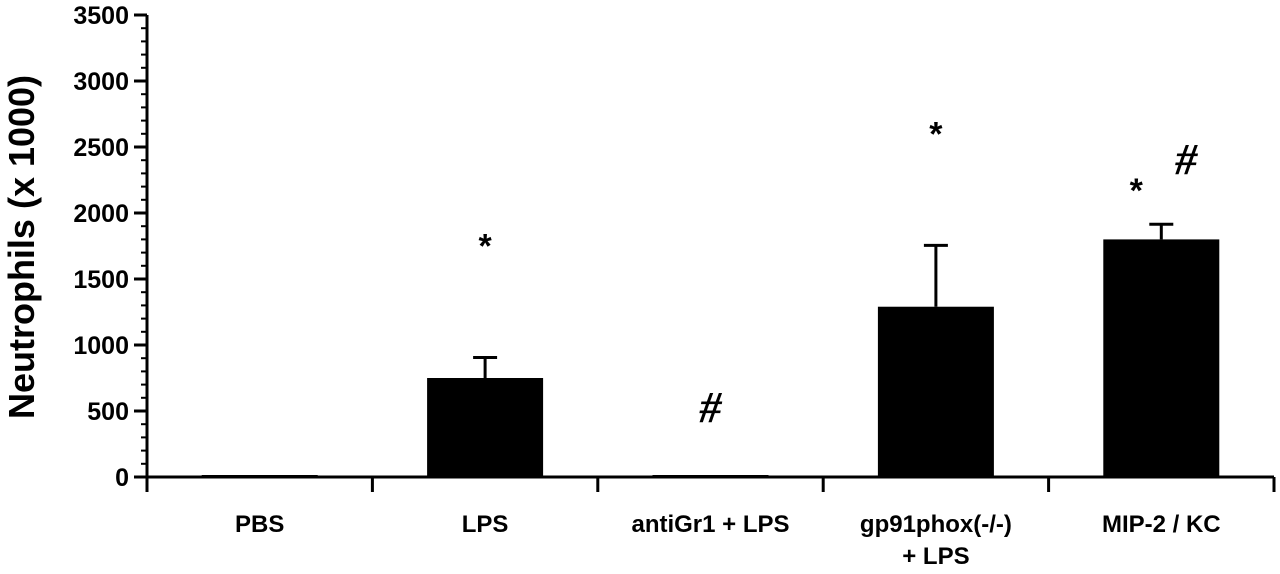 The image size is (1280, 574). What do you see at coordinates (108, 412) in the screenshot?
I see `y-tick-label: 500` at bounding box center [108, 412].